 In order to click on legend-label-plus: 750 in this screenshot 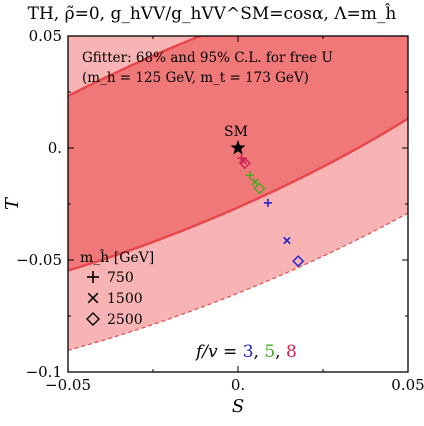, I will do `click(120, 278)`.